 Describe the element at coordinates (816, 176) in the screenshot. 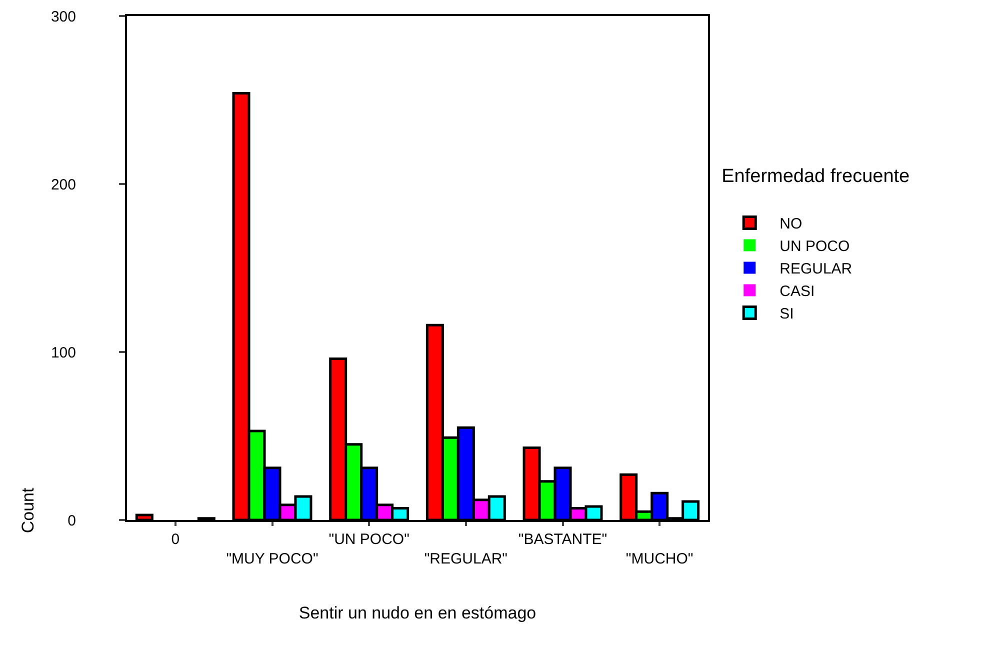

I see `legend-title: Enfermedad frecuente` at that location.